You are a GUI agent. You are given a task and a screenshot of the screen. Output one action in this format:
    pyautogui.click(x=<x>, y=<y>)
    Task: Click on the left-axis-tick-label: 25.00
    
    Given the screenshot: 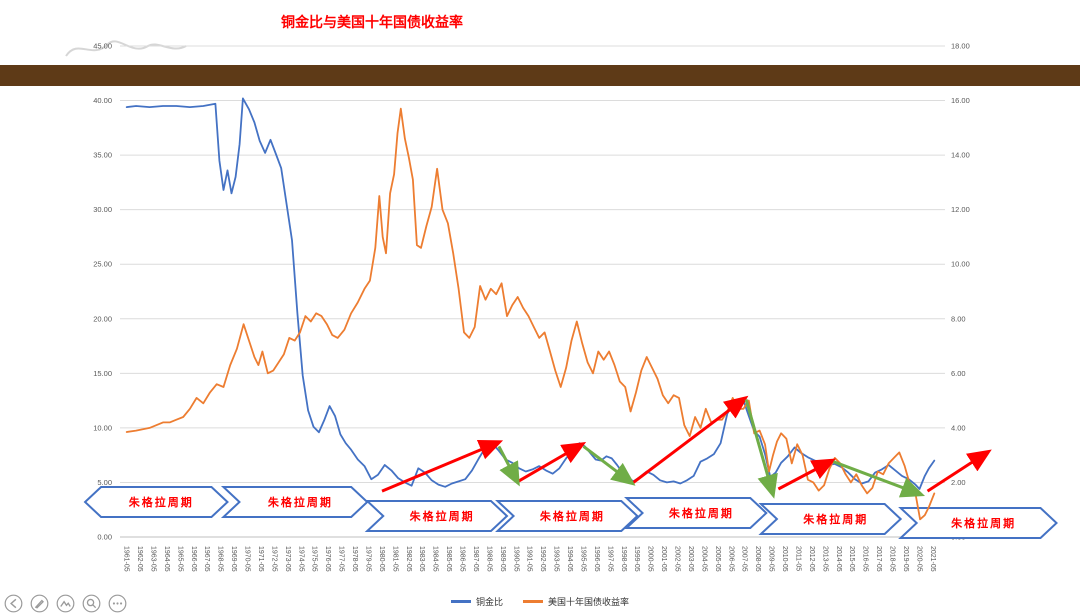 What is the action you would take?
    pyautogui.click(x=102, y=264)
    